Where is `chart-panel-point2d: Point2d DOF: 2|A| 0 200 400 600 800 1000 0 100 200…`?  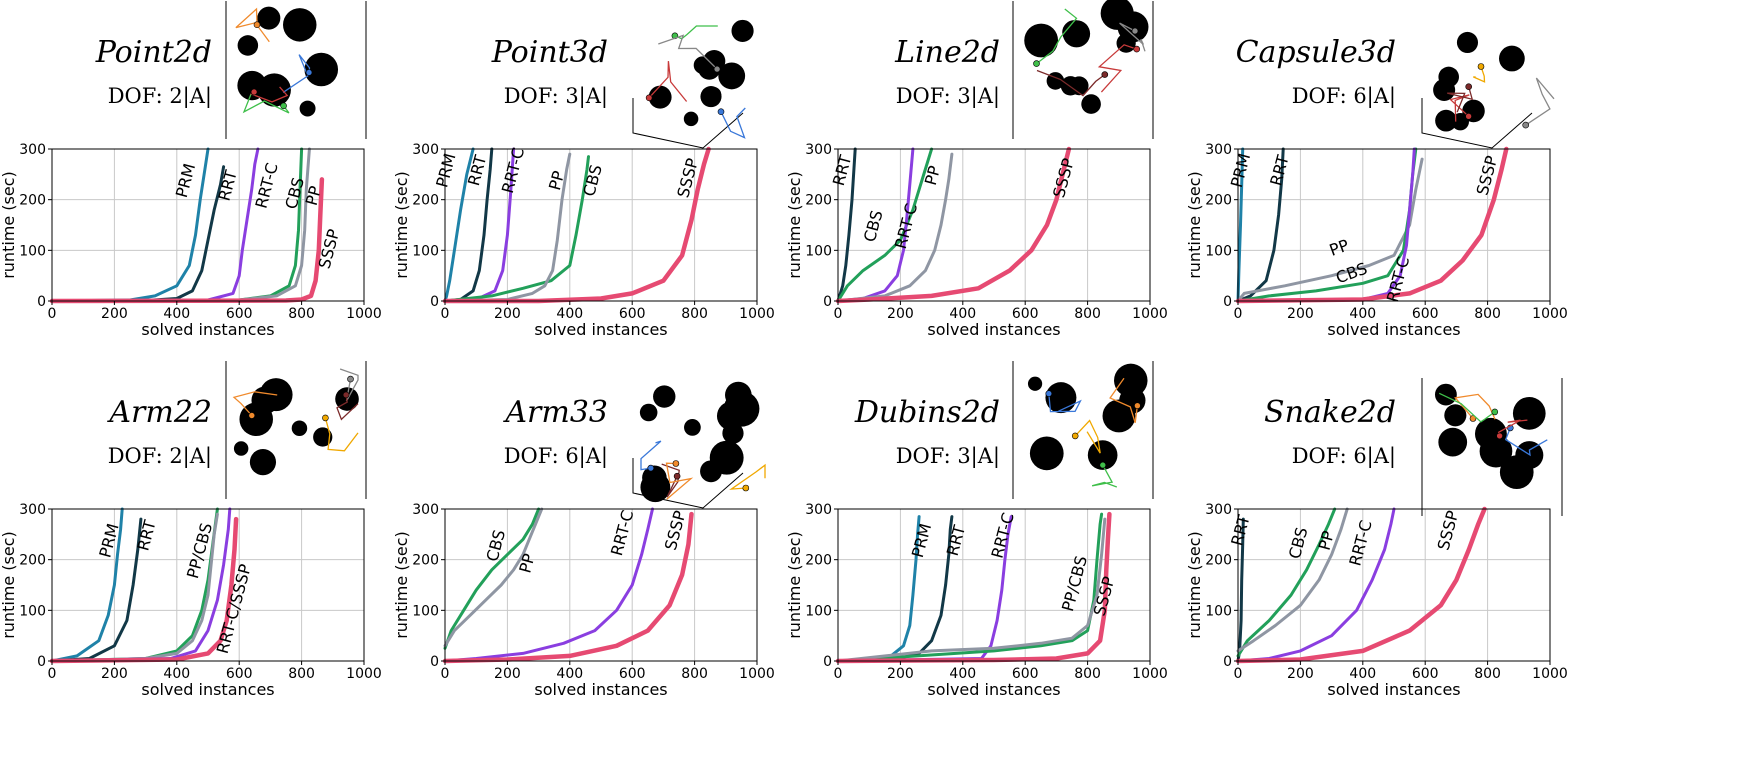 chart-panel-point2d: Point2d DOF: 2|A| 0 200 400 600 800 1000 0 100 200… is located at coordinates (191, 170).